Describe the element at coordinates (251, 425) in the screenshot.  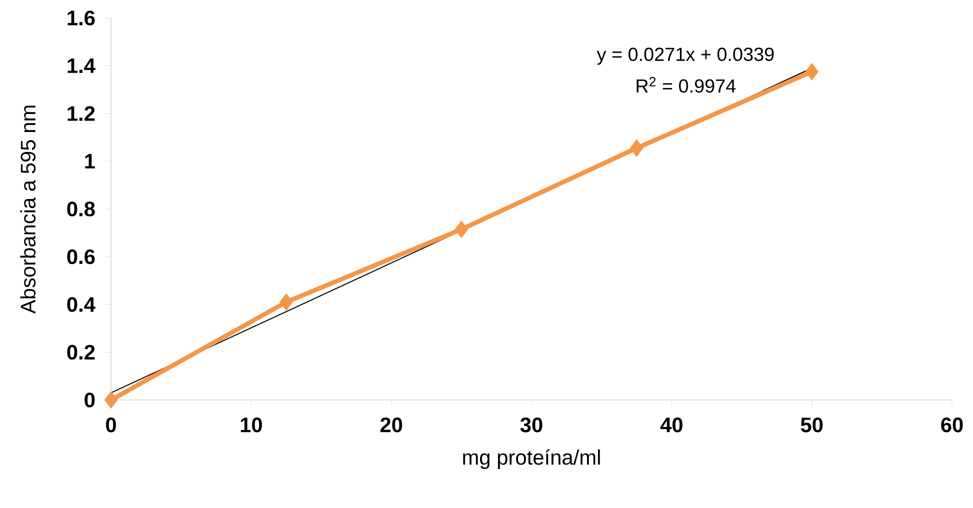
I see `x-tick-label: 10` at that location.